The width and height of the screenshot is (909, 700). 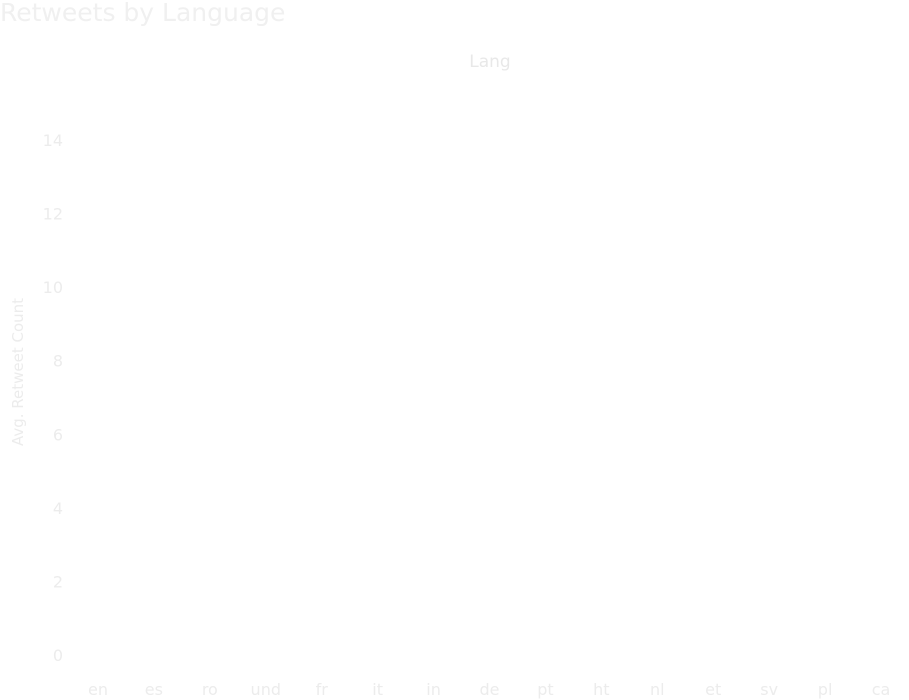 What do you see at coordinates (377, 689) in the screenshot?
I see `x-tick-label: it` at bounding box center [377, 689].